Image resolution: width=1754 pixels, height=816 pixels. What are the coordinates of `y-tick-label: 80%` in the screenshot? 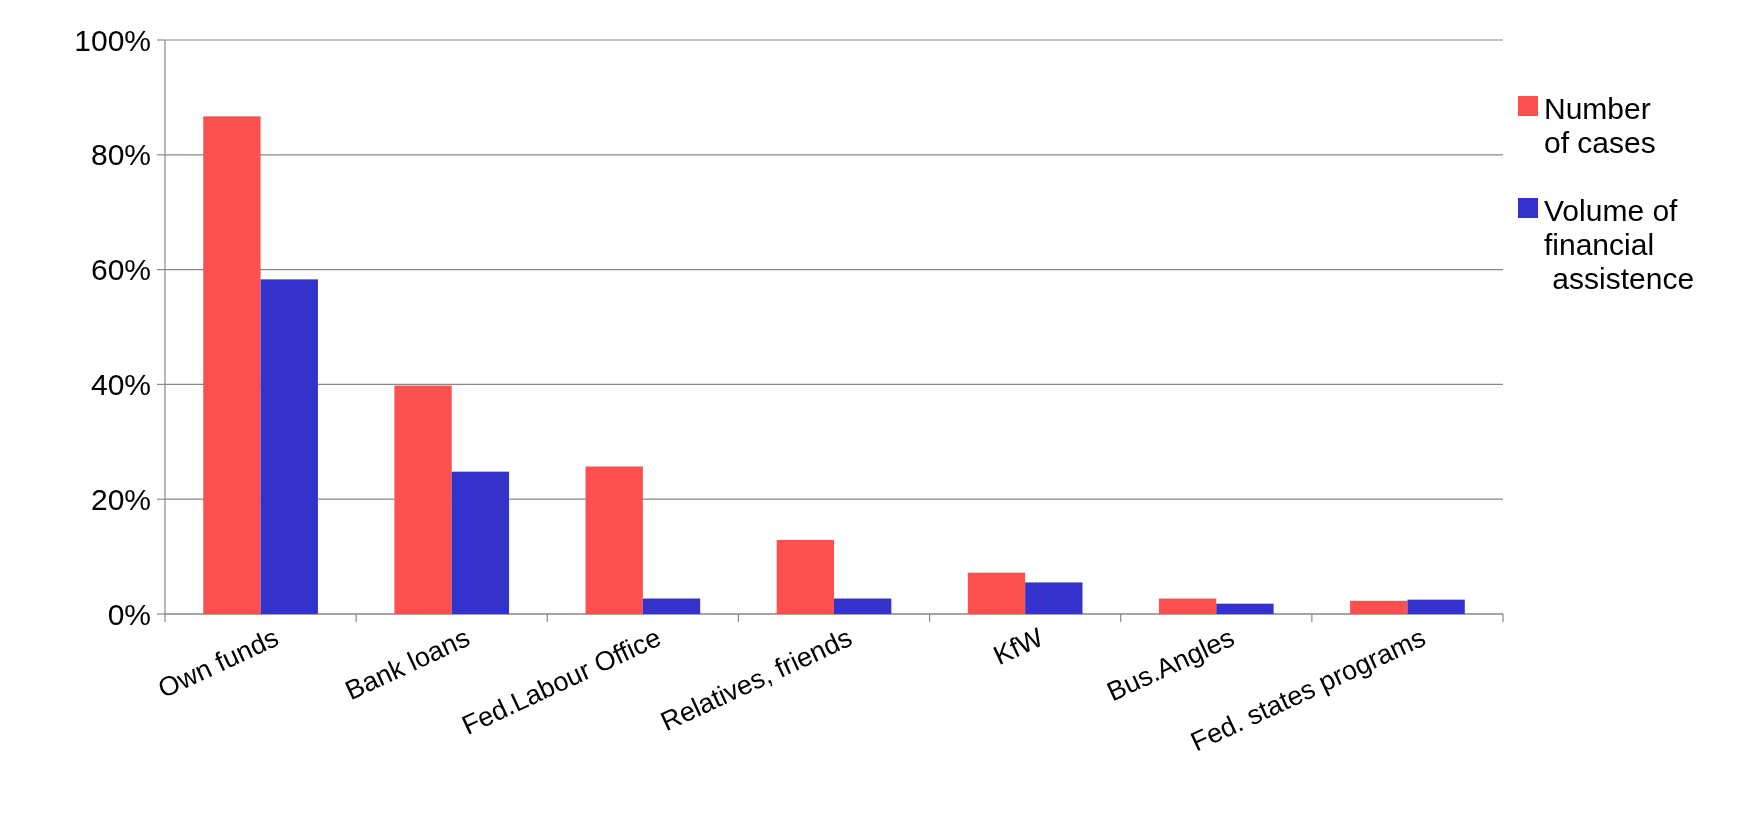 It's located at (120, 155).